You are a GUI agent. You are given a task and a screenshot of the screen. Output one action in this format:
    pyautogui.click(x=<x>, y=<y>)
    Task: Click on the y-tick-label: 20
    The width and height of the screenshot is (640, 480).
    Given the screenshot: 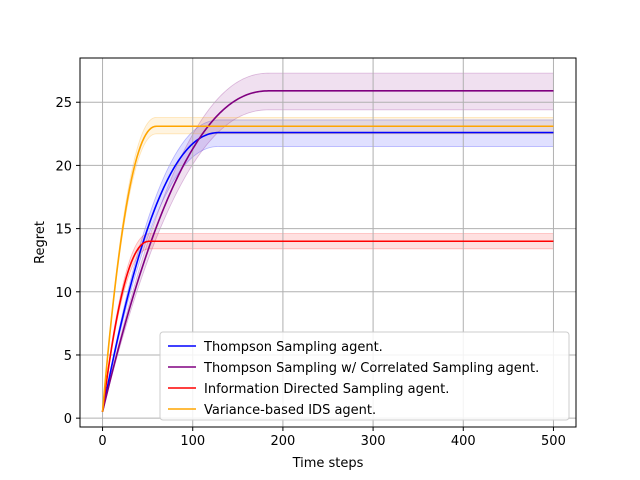 What is the action you would take?
    pyautogui.click(x=63, y=166)
    